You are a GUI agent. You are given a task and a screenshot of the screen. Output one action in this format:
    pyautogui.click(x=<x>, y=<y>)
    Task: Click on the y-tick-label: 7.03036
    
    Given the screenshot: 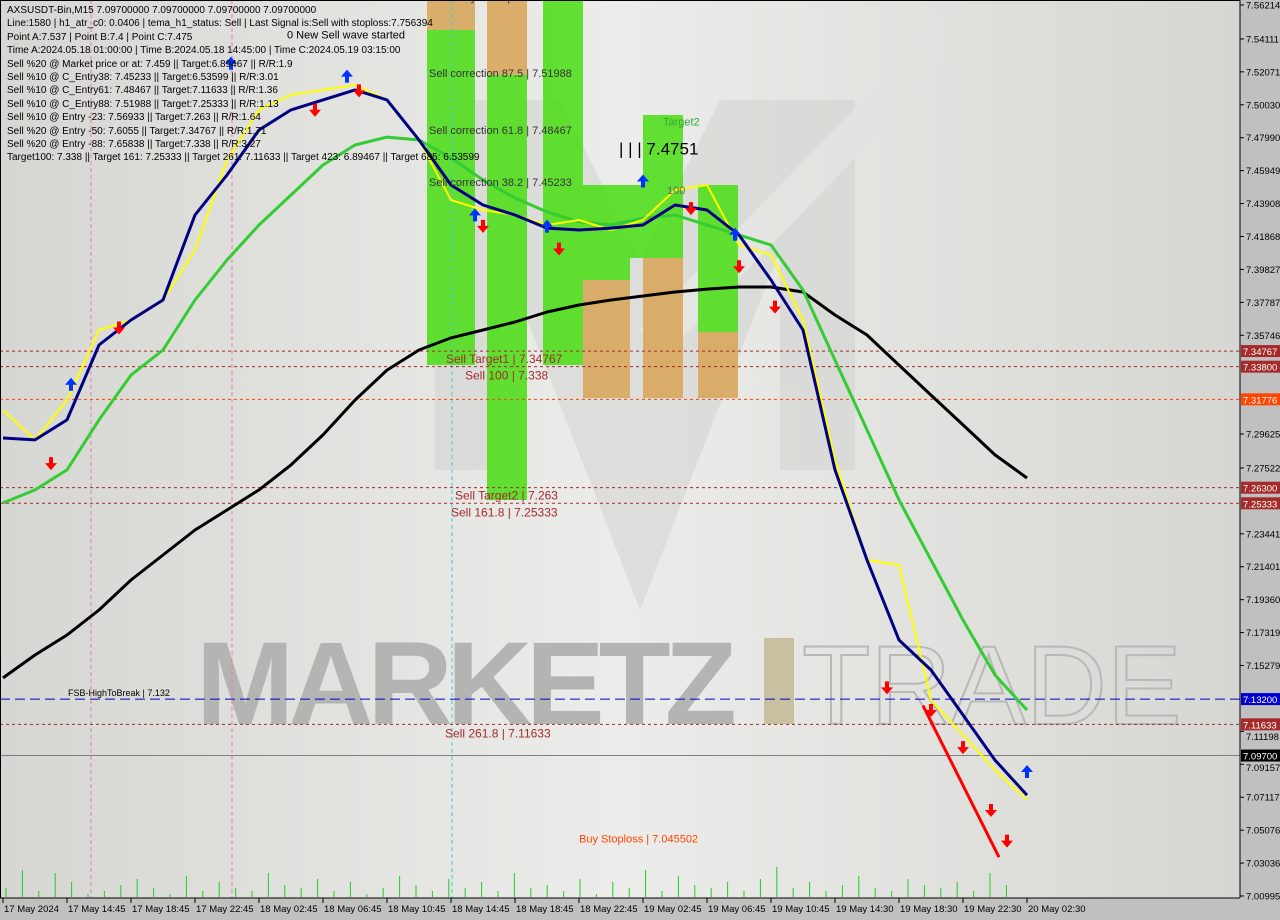 What is the action you would take?
    pyautogui.click(x=1263, y=864)
    